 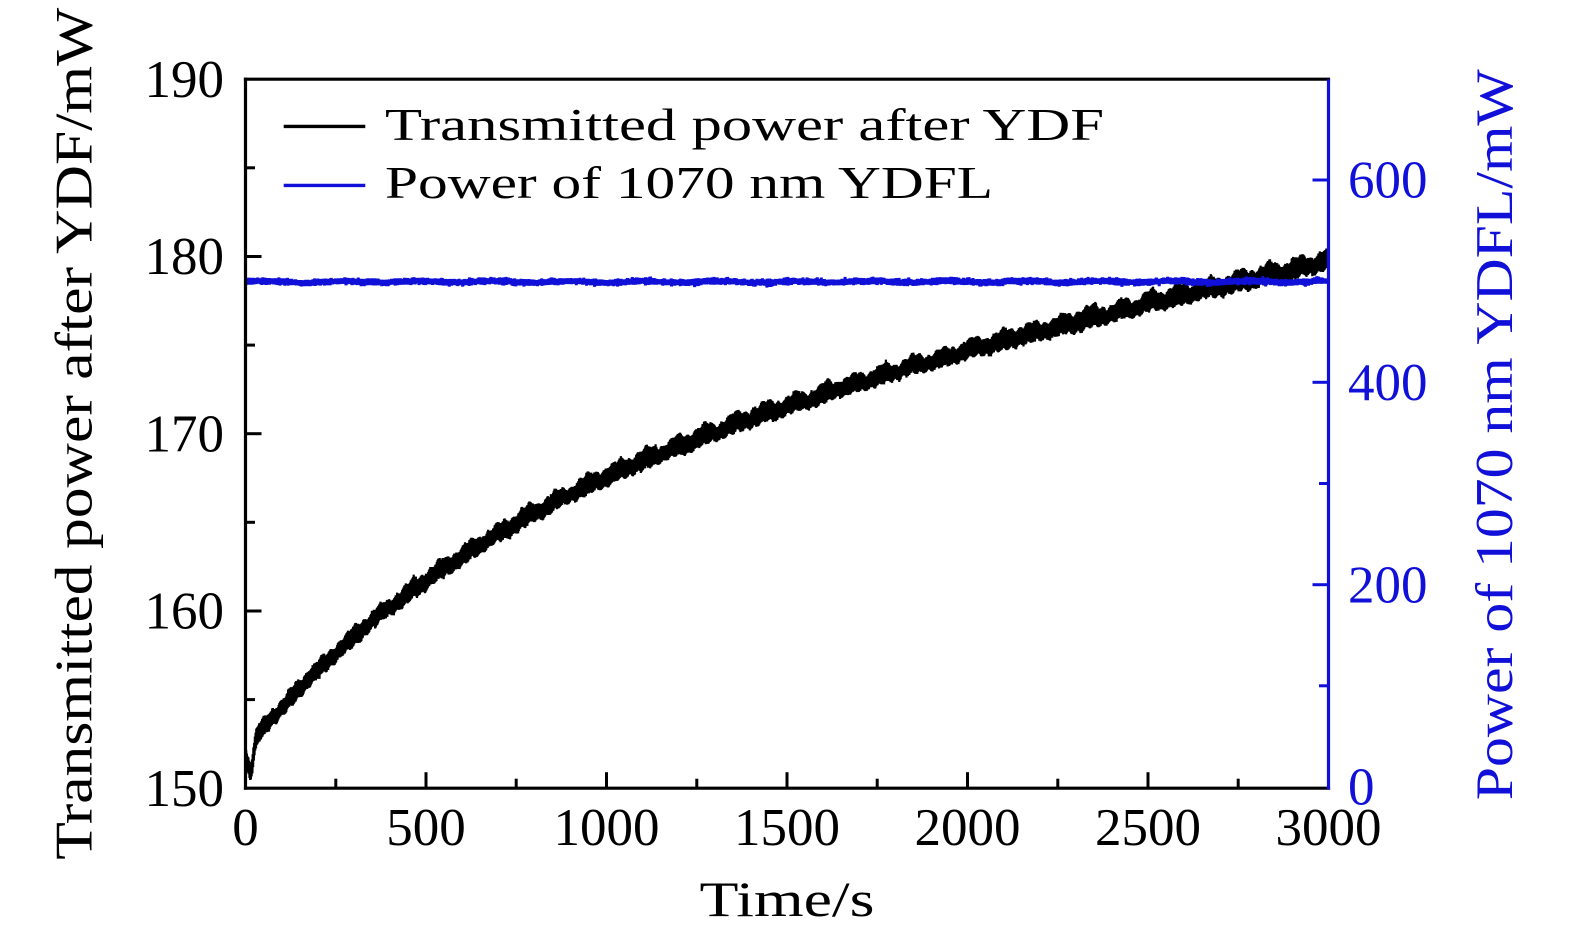 What do you see at coordinates (1388, 585) in the screenshot?
I see `svg-text: 200` at bounding box center [1388, 585].